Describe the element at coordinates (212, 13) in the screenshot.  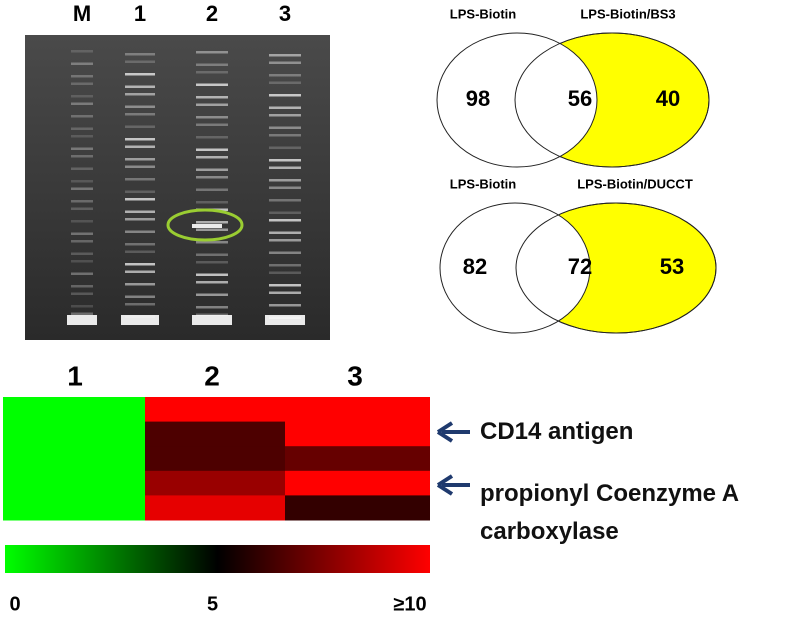
I see `lane-label: 2` at that location.